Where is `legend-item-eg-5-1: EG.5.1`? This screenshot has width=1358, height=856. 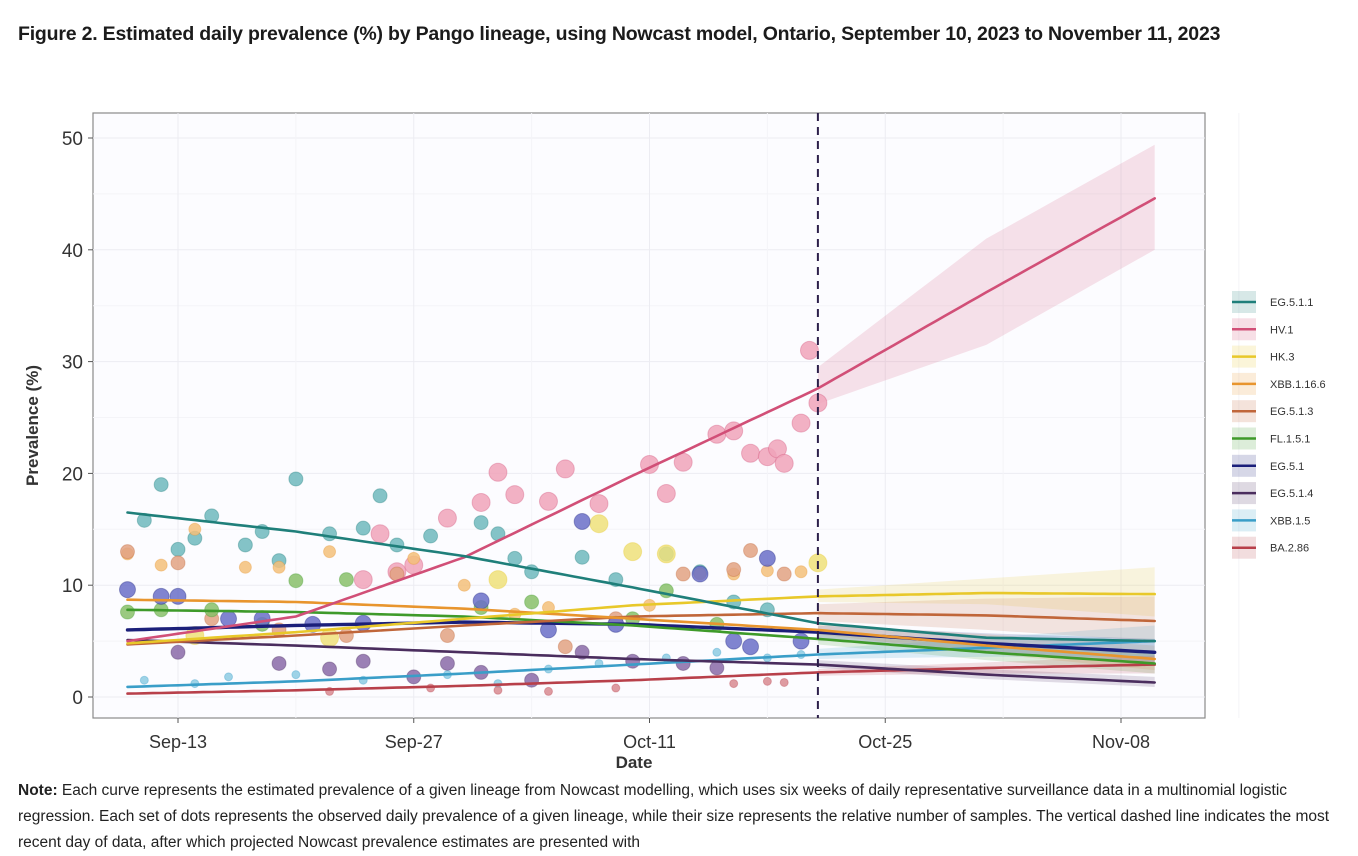
legend-item-eg-5-1: EG.5.1 is located at coordinates (1268, 465).